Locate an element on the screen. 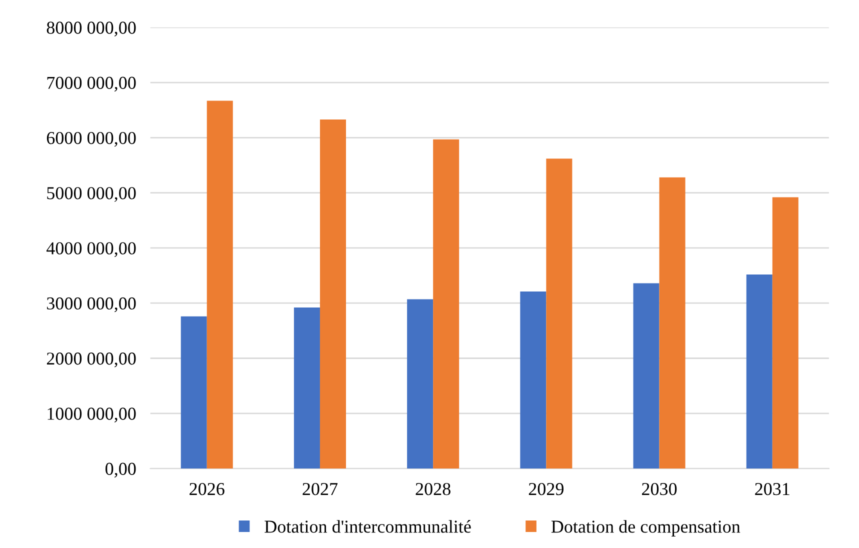  y-tick-label: 2000 000,00 is located at coordinates (91, 360).